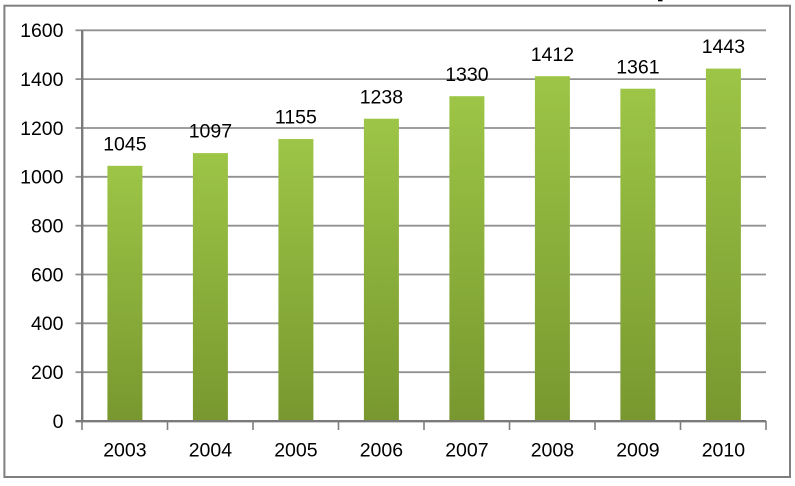 This screenshot has width=795, height=486. I want to click on svg-text: 2008, so click(552, 451).